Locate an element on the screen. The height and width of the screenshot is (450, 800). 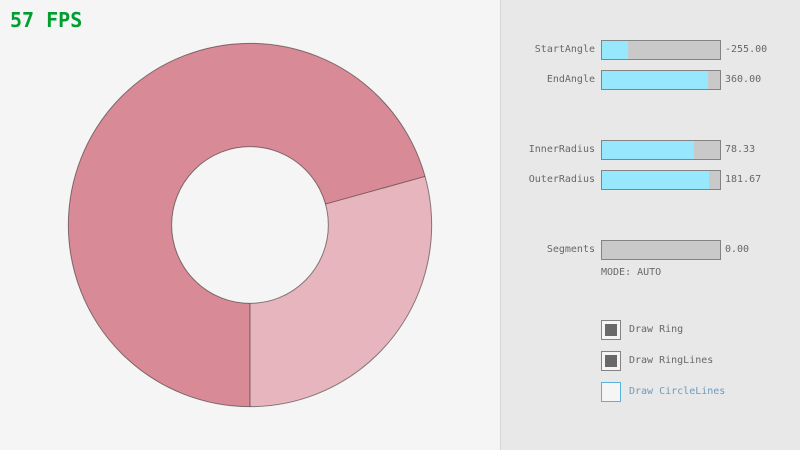
segments-label: Segments is located at coordinates (570, 249).